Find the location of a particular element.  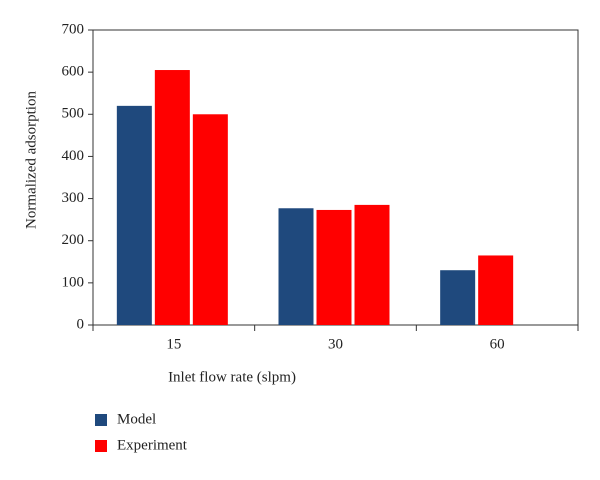

y-tick-label: 600 is located at coordinates (73, 72).